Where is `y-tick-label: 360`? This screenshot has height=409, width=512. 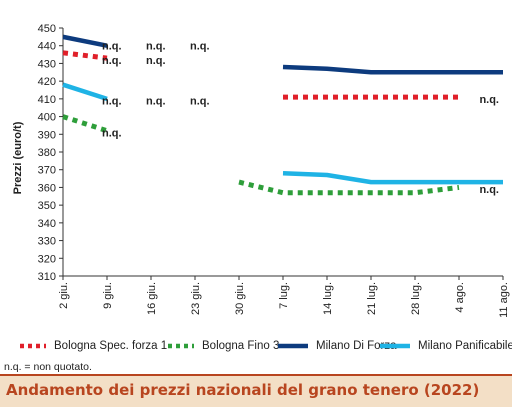
y-tick-label: 360 is located at coordinates (47, 188).